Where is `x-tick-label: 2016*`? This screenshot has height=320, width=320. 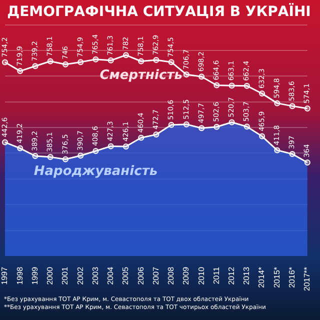 x-tick-label: 2016* is located at coordinates (291, 277).